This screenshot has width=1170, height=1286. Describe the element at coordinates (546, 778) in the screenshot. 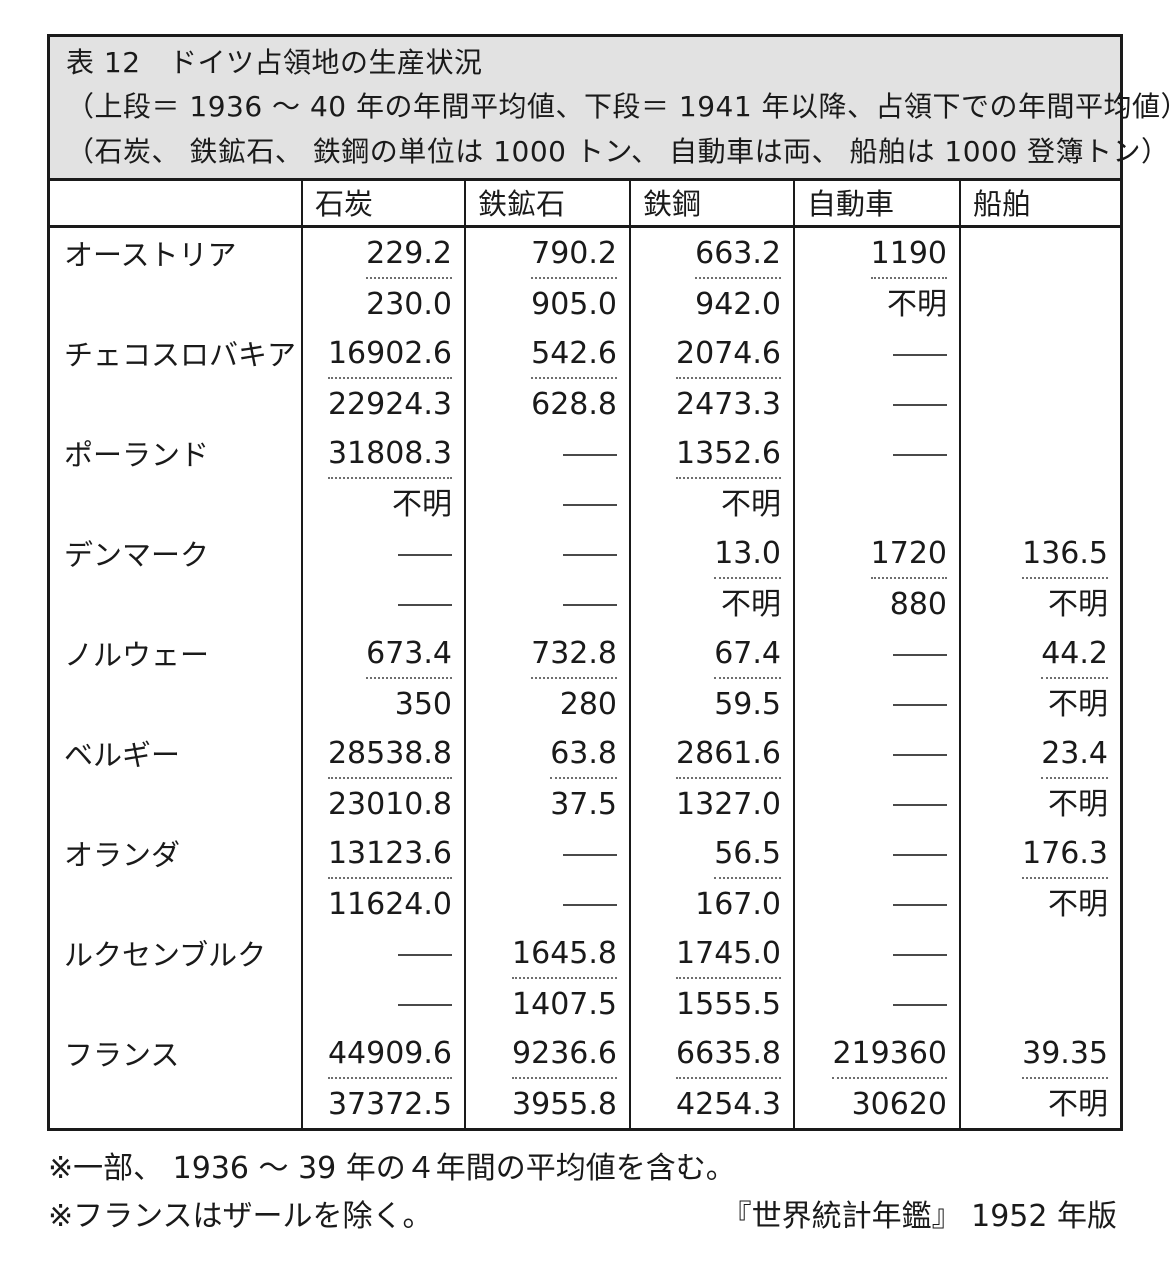

I see `data-cell: 63.8 37.5` at that location.